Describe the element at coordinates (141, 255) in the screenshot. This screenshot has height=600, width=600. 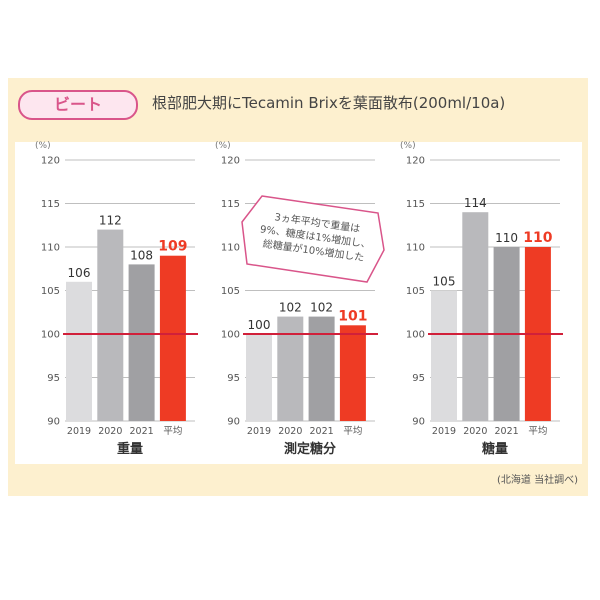
I see `data-label: 108` at that location.